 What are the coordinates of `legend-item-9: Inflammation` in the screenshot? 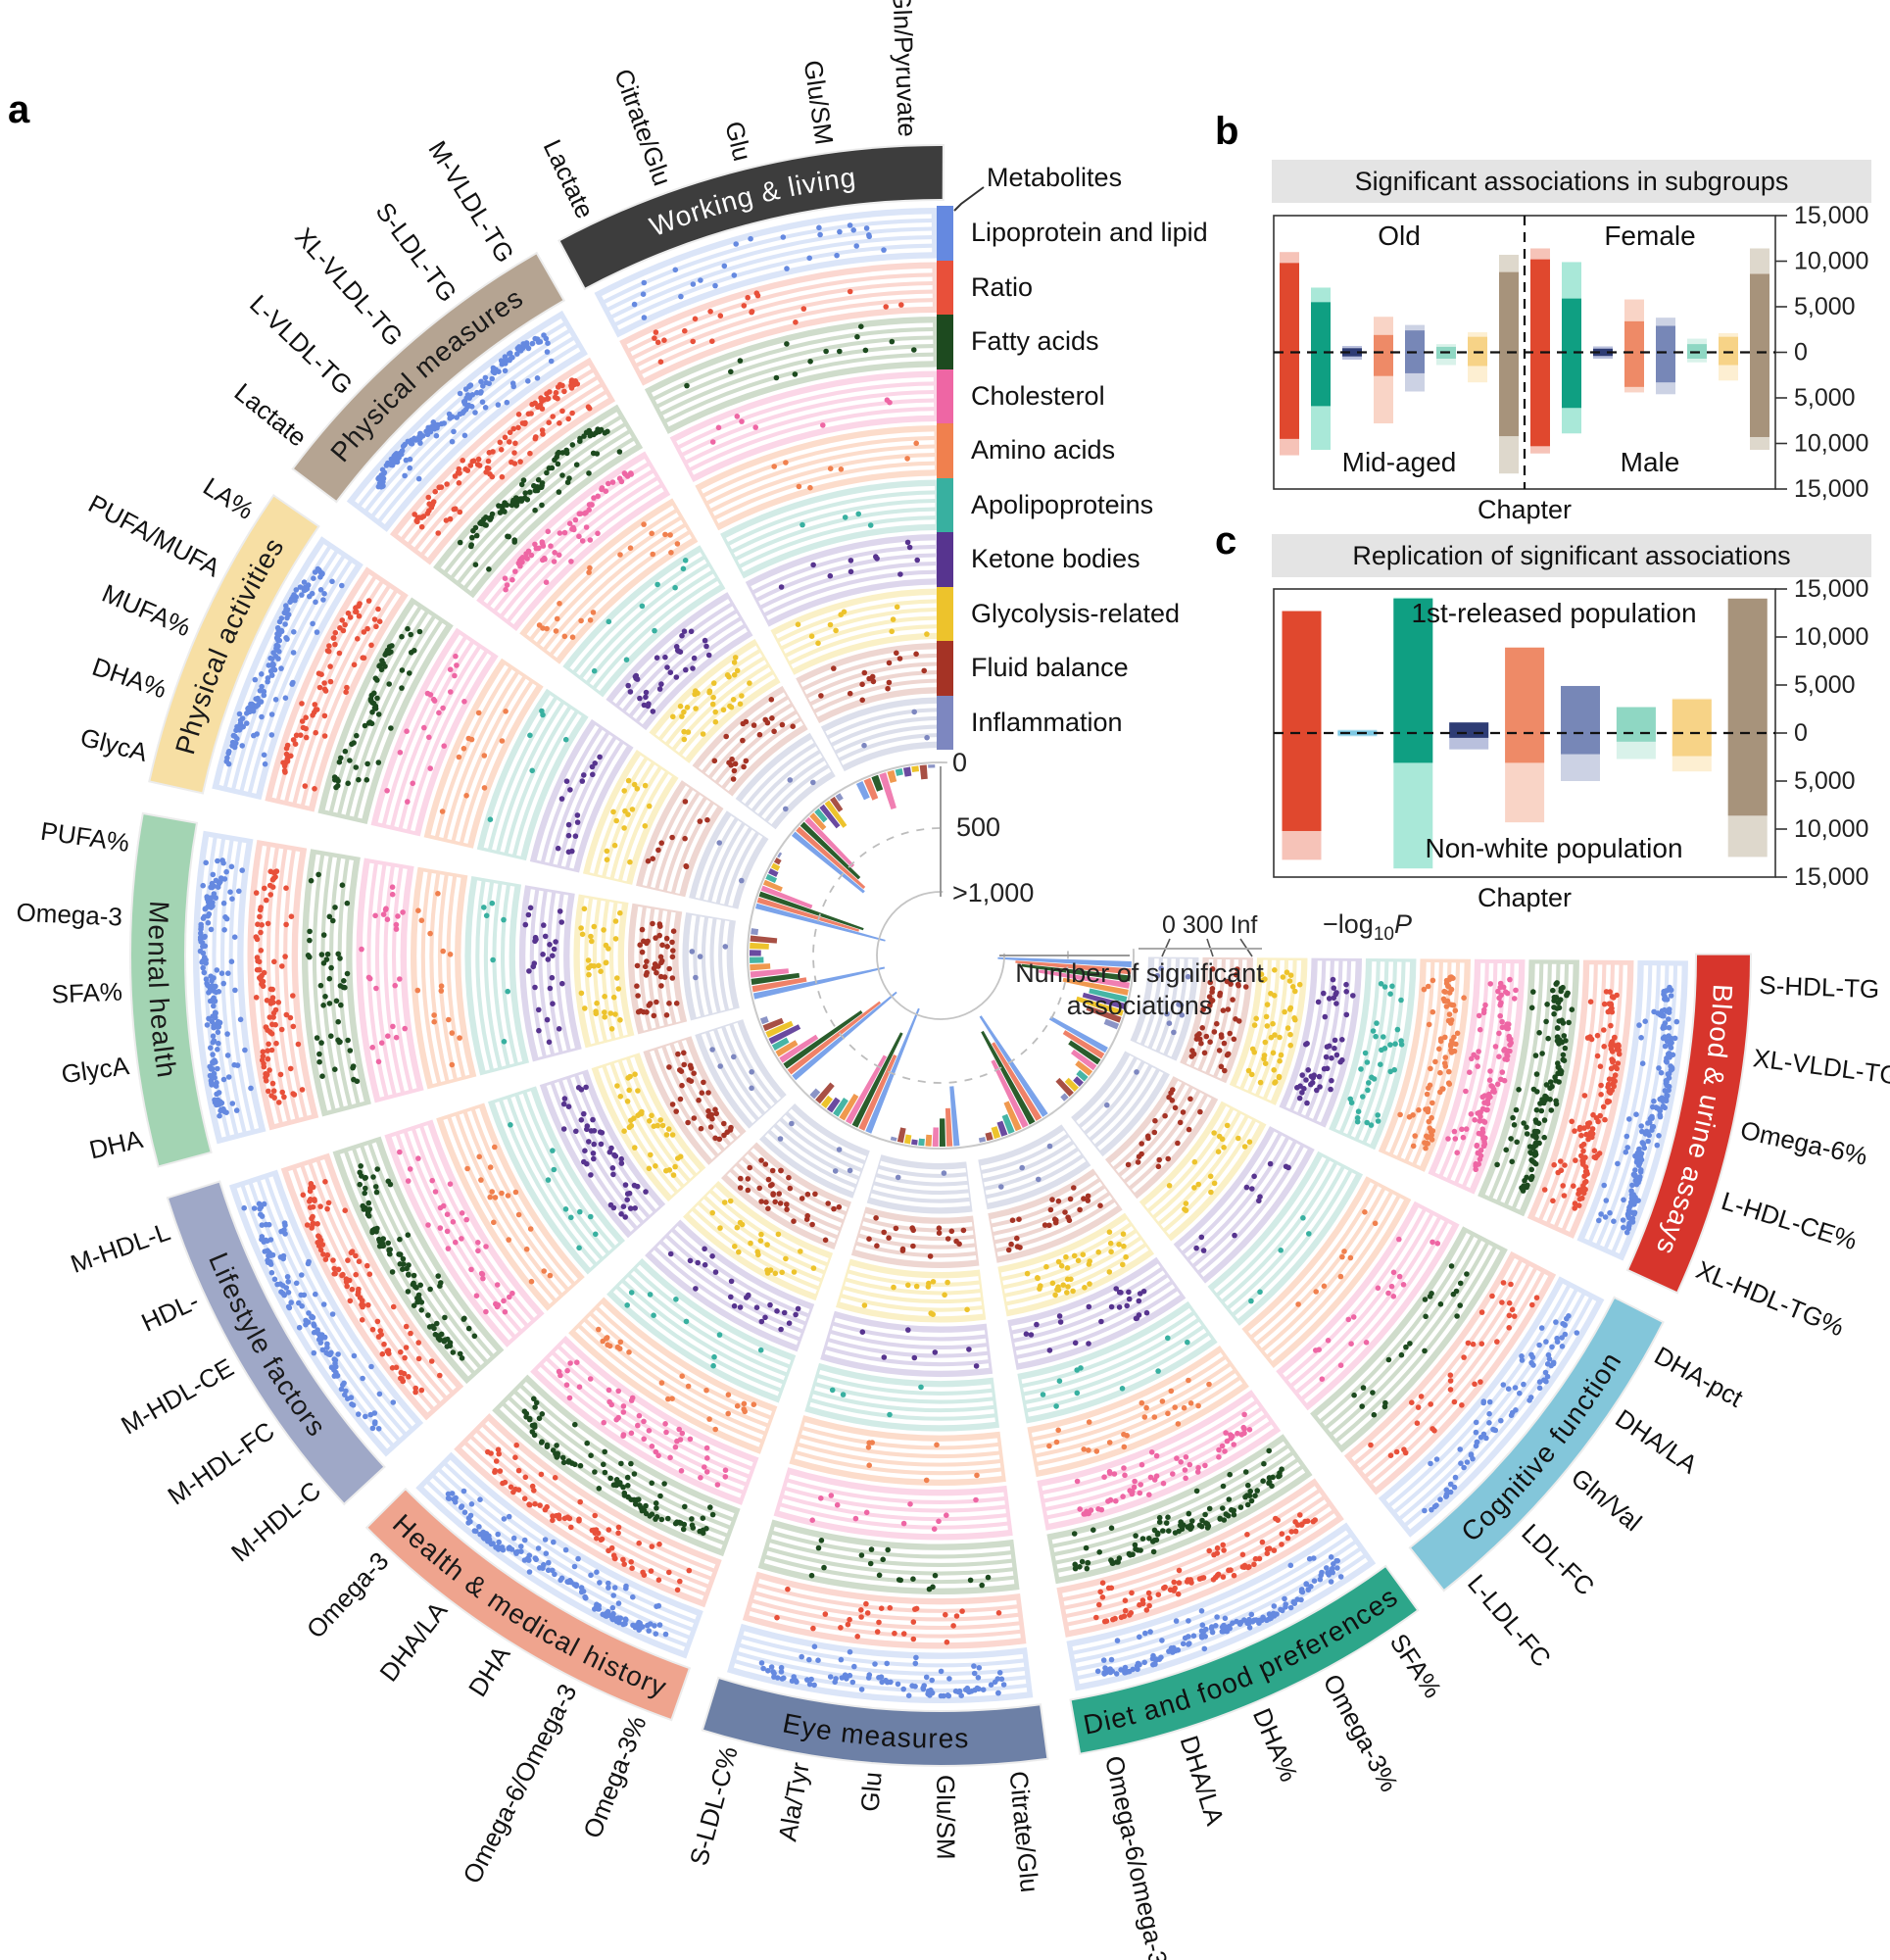 It's located at (1072, 722).